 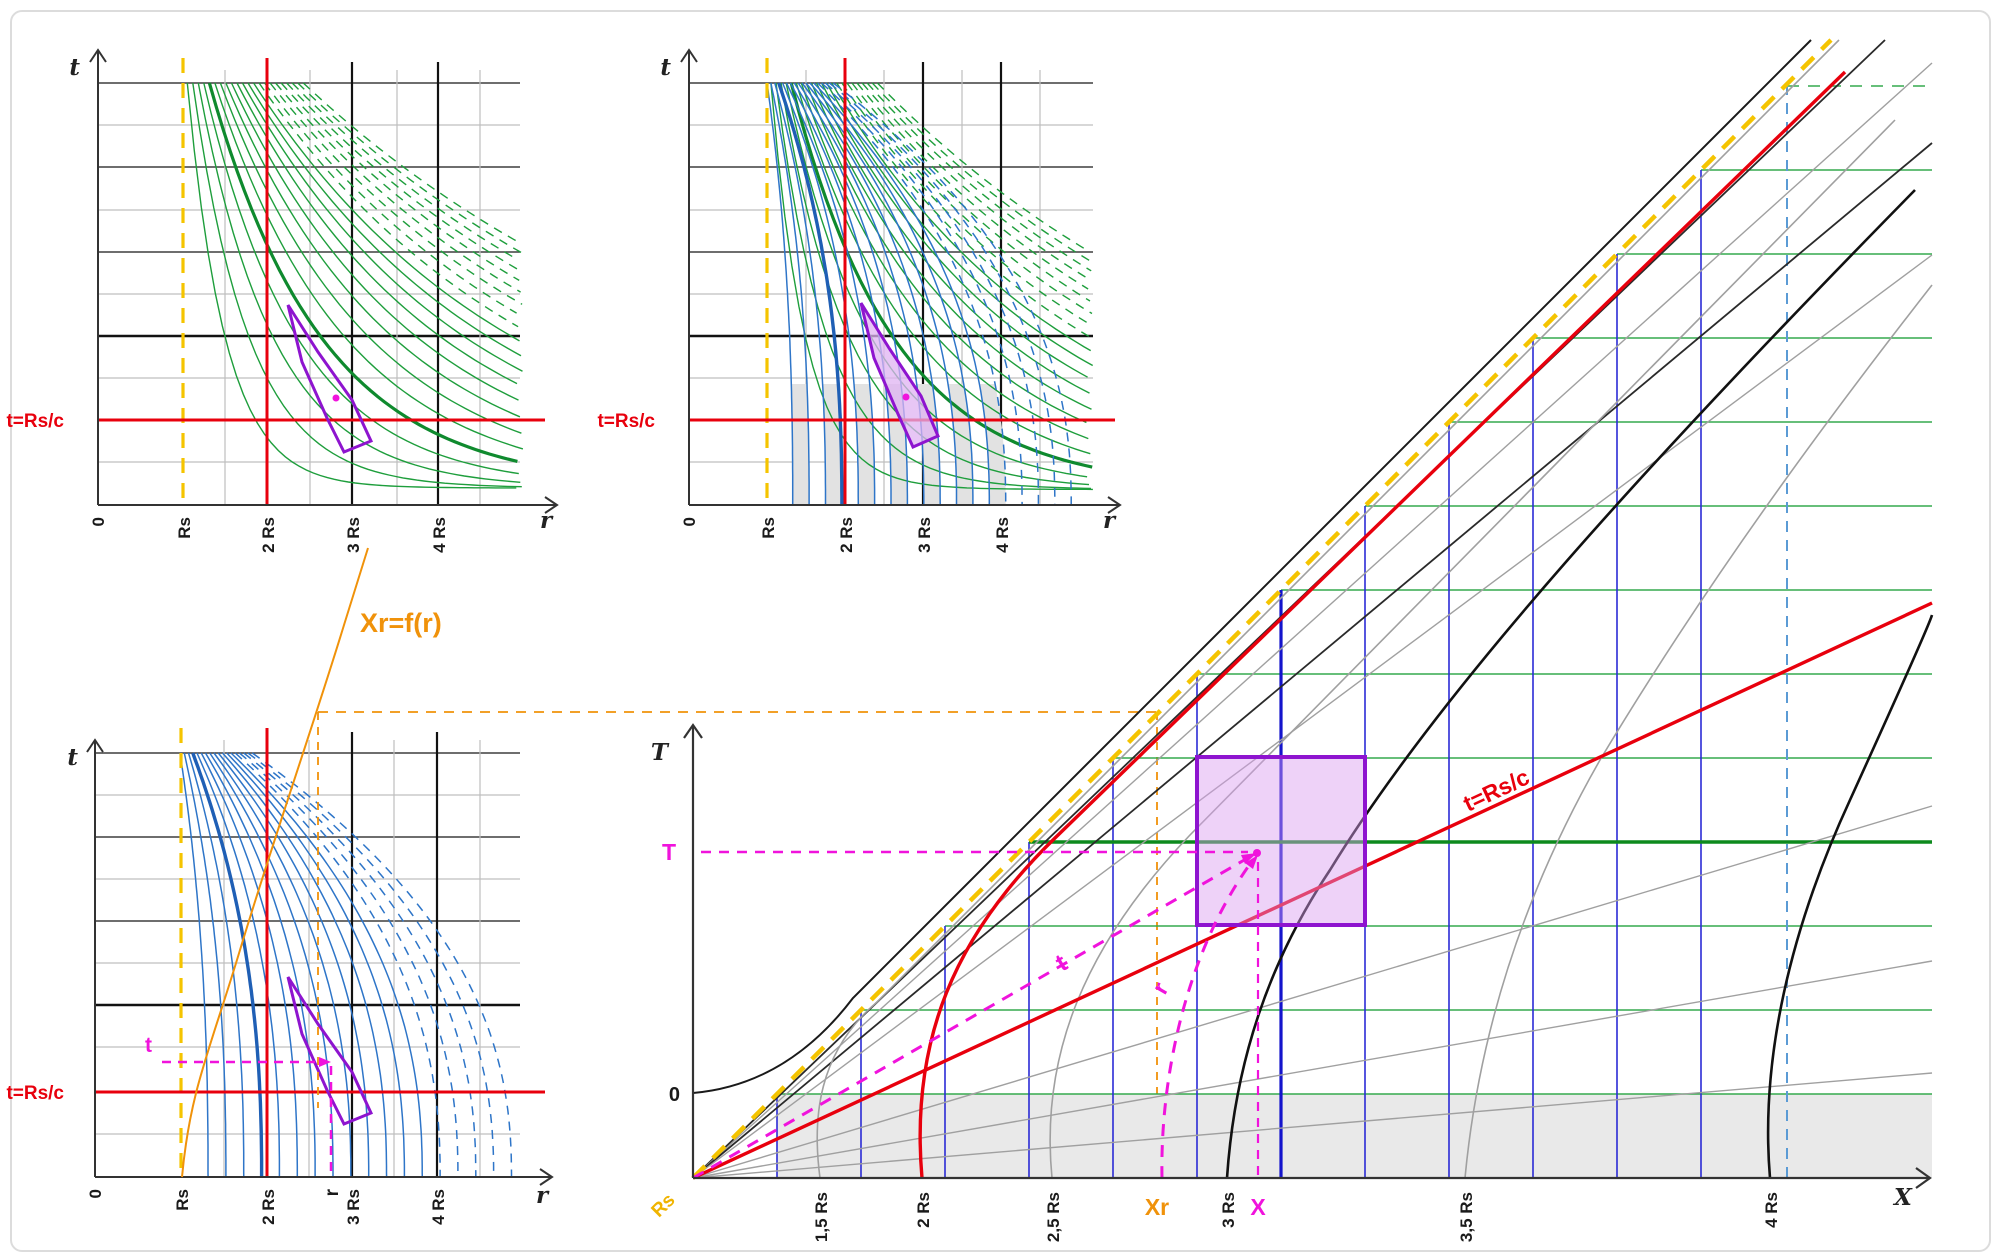 What do you see at coordinates (1053, 1217) in the screenshot?
I see `label-25rs: 2,5 Rs` at bounding box center [1053, 1217].